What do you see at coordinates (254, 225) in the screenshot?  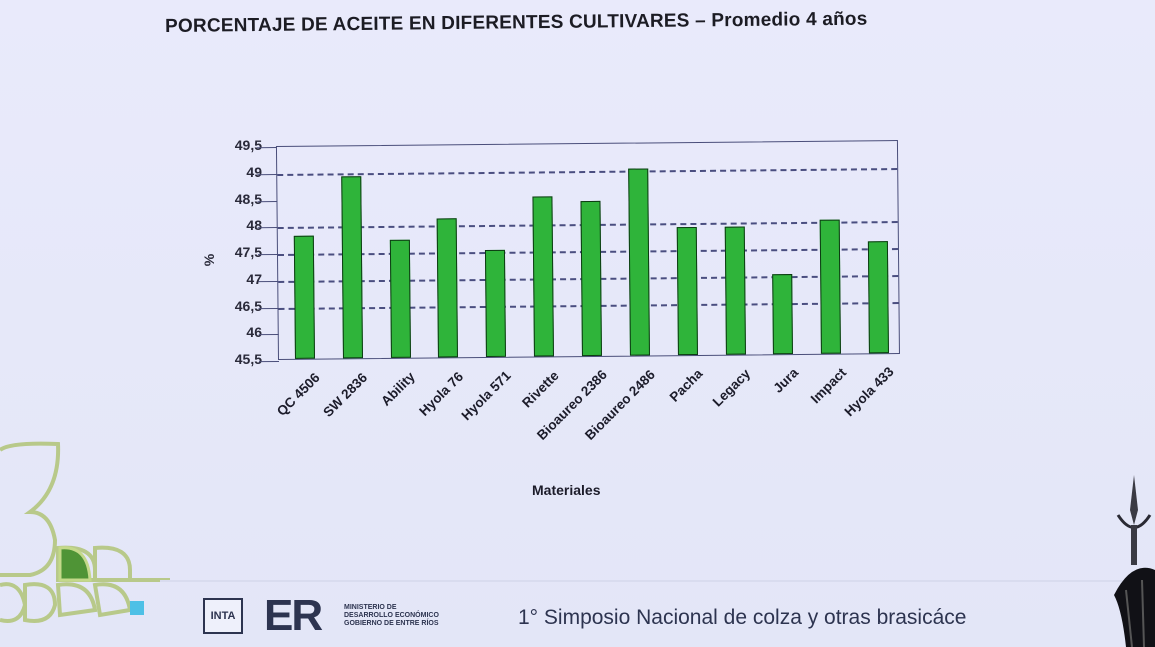 I see `y-tick-label: 48` at bounding box center [254, 225].